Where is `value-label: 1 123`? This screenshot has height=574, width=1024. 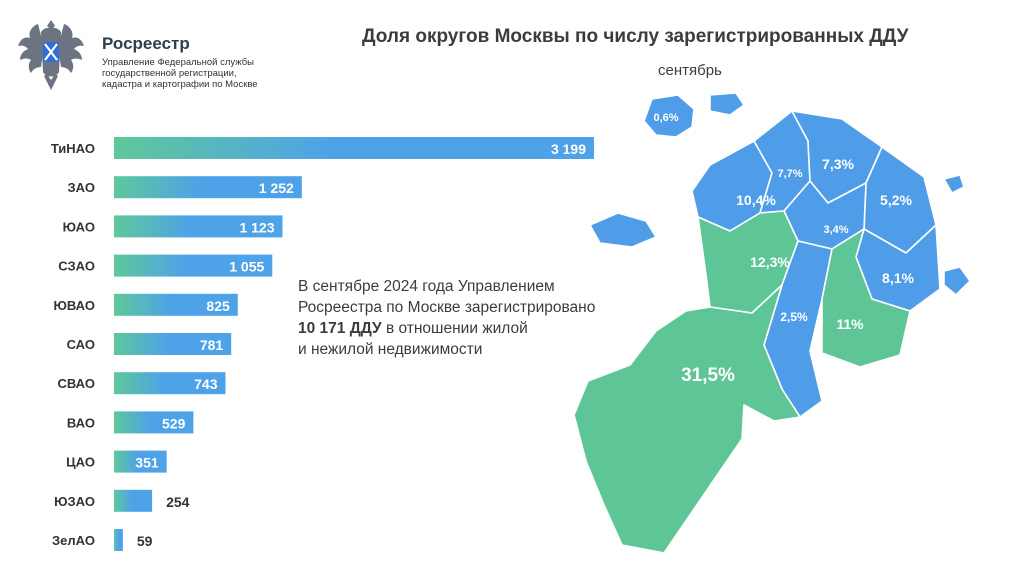
value-label: 1 123 is located at coordinates (256, 227).